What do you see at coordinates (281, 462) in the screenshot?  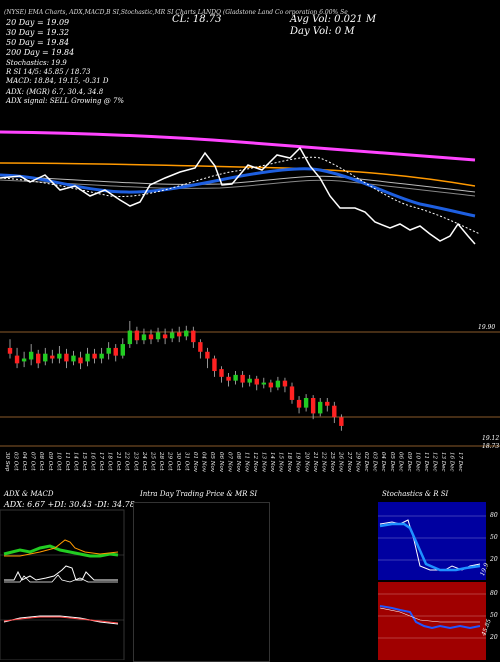 I see `date-tick-label: 15 Nov` at bounding box center [281, 462].